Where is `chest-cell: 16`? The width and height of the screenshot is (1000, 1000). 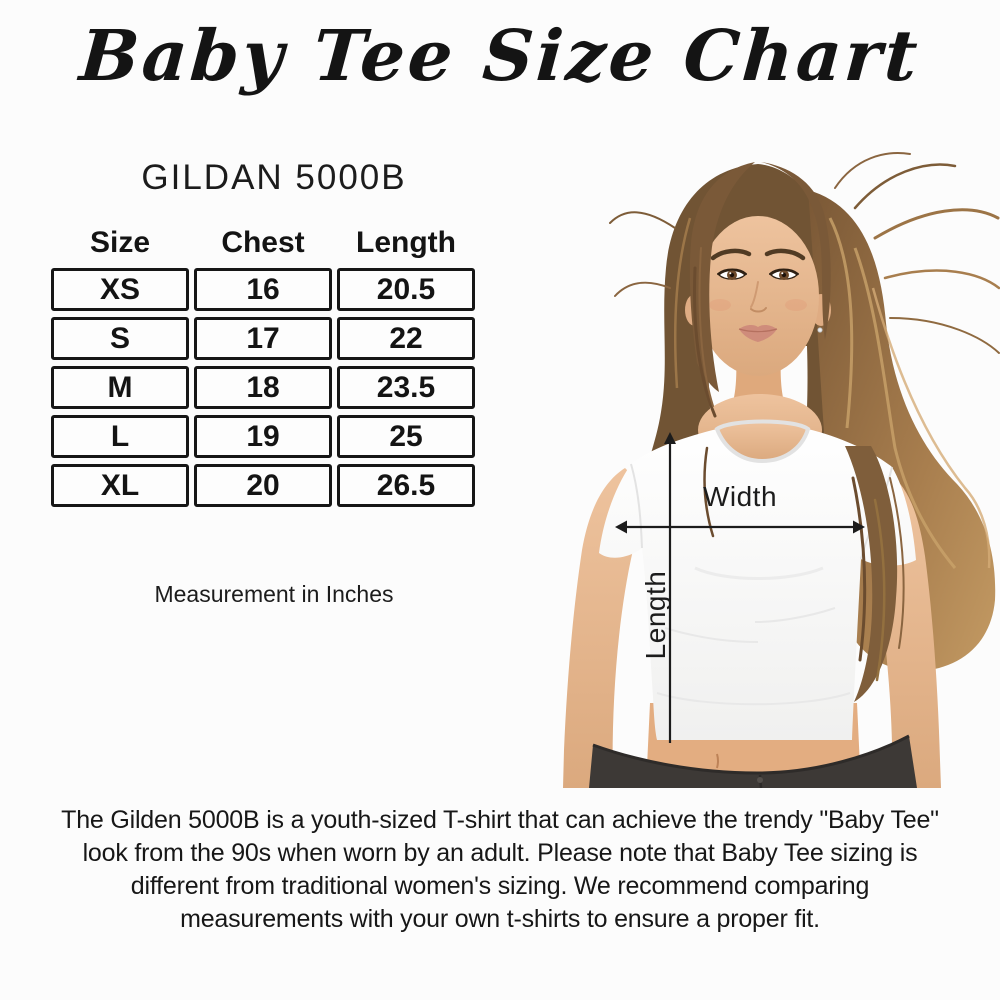 chest-cell: 16 is located at coordinates (263, 289).